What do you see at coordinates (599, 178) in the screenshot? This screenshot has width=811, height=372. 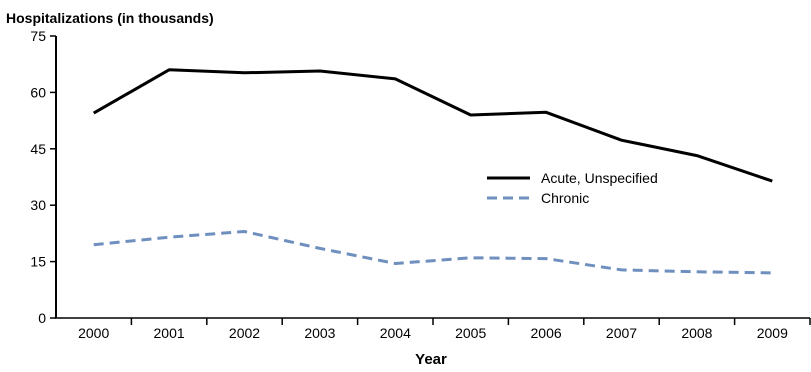 I see `legend-label-acute: Acute, Unspecified` at bounding box center [599, 178].